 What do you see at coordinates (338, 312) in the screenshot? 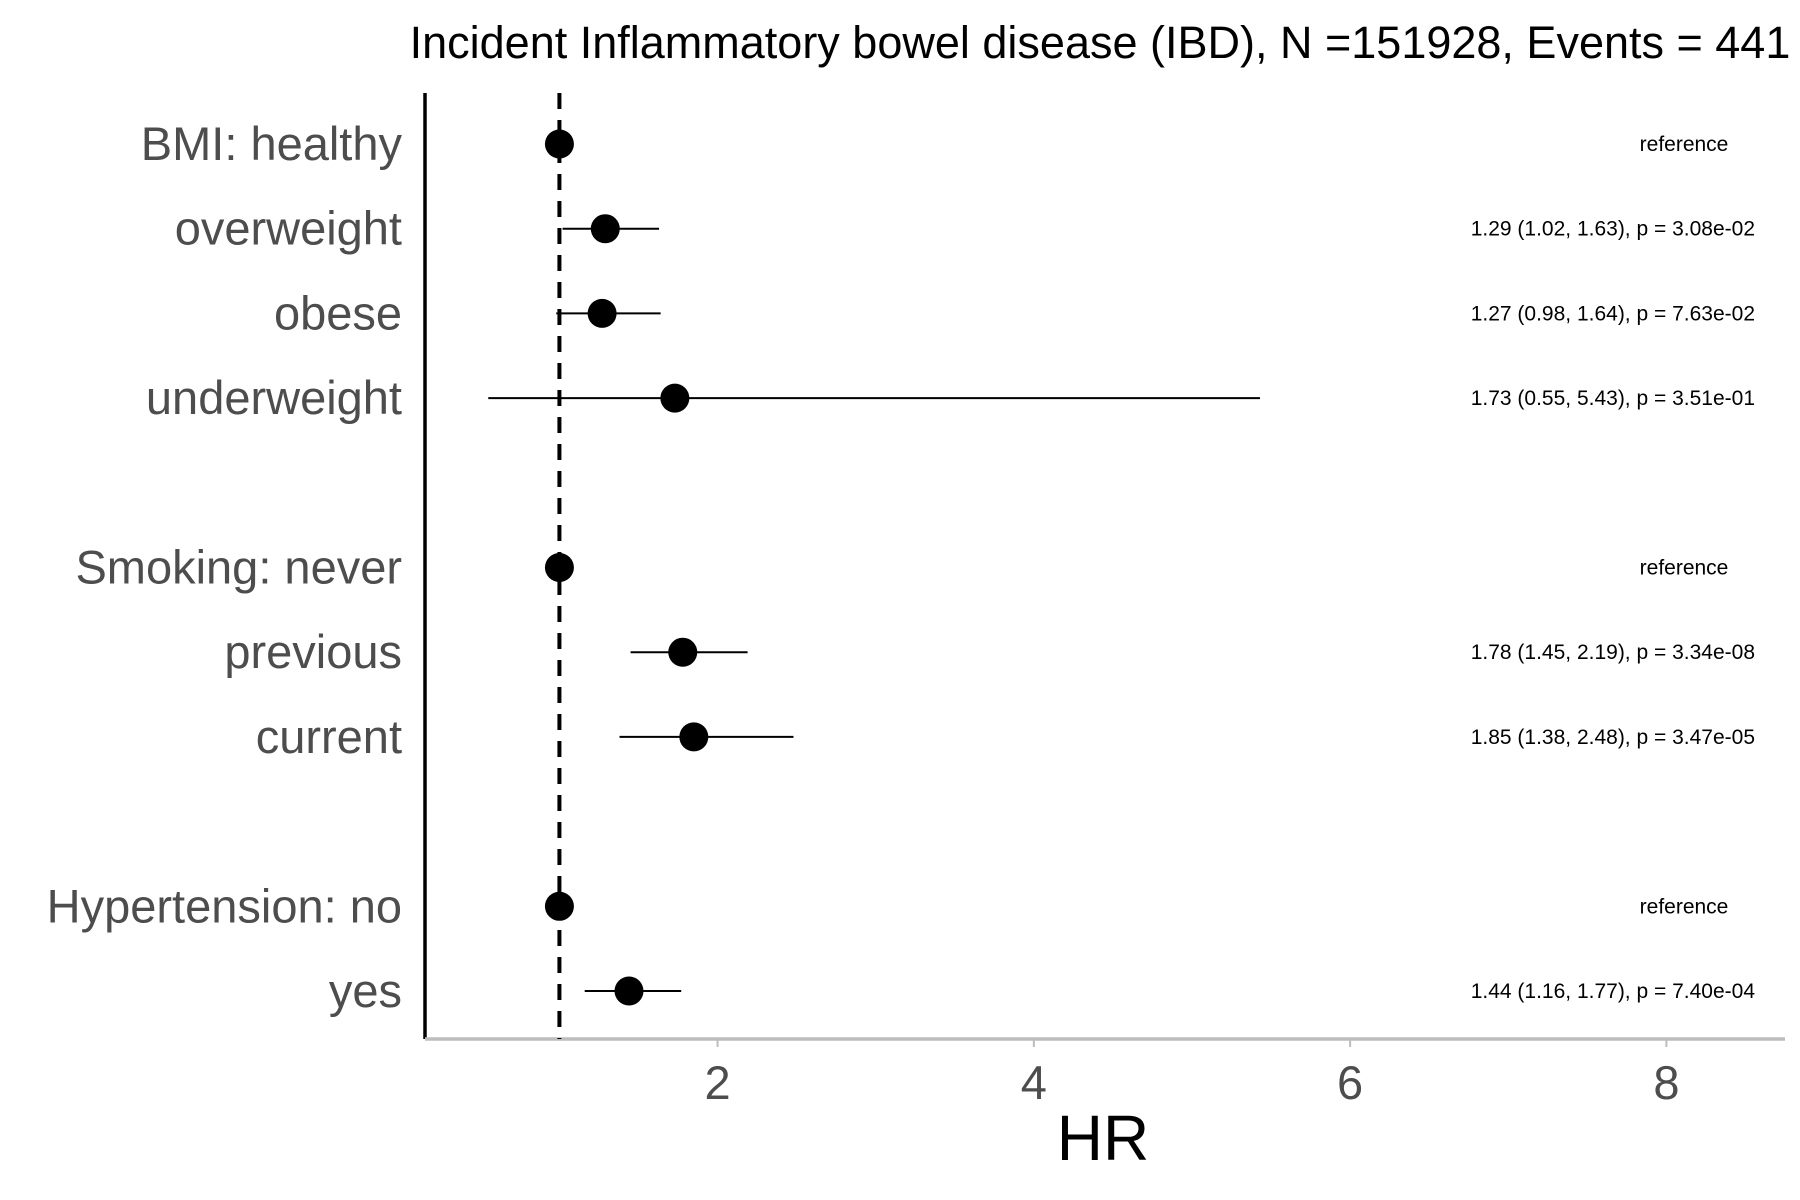
I see `row-label: obese` at bounding box center [338, 312].